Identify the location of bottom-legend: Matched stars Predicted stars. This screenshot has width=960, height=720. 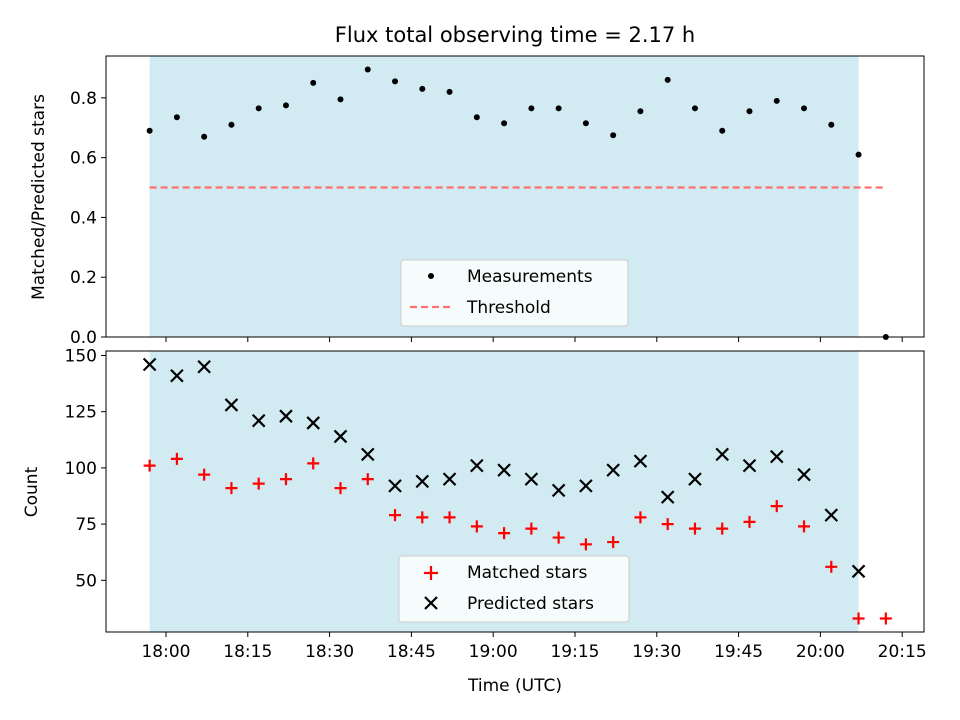
(514, 589).